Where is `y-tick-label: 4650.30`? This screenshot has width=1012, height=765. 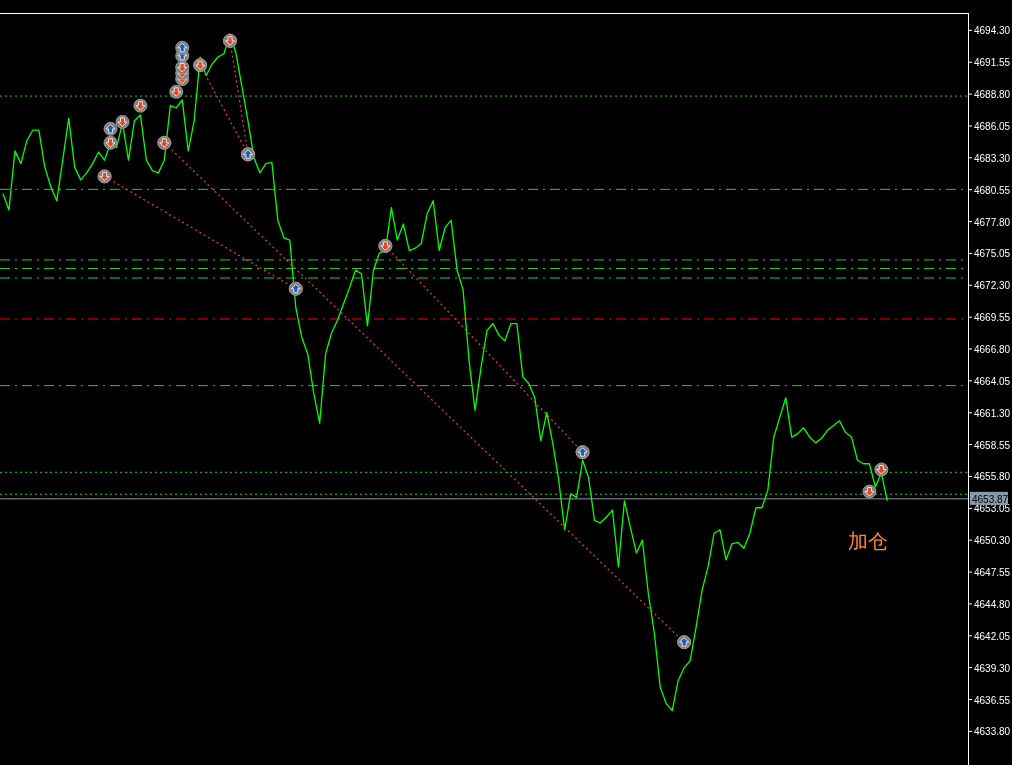
y-tick-label: 4650.30 is located at coordinates (992, 541).